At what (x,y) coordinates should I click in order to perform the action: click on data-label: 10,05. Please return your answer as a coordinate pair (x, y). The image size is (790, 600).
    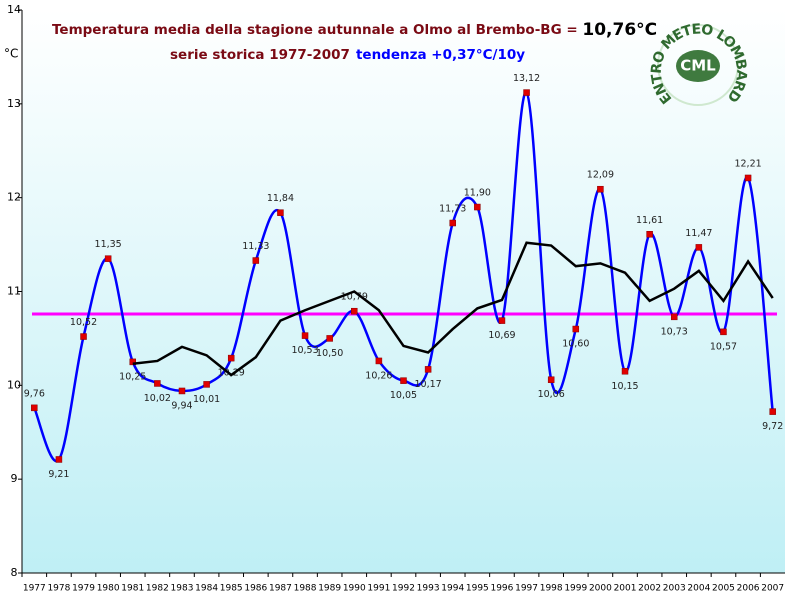
    Looking at the image, I should click on (403, 395).